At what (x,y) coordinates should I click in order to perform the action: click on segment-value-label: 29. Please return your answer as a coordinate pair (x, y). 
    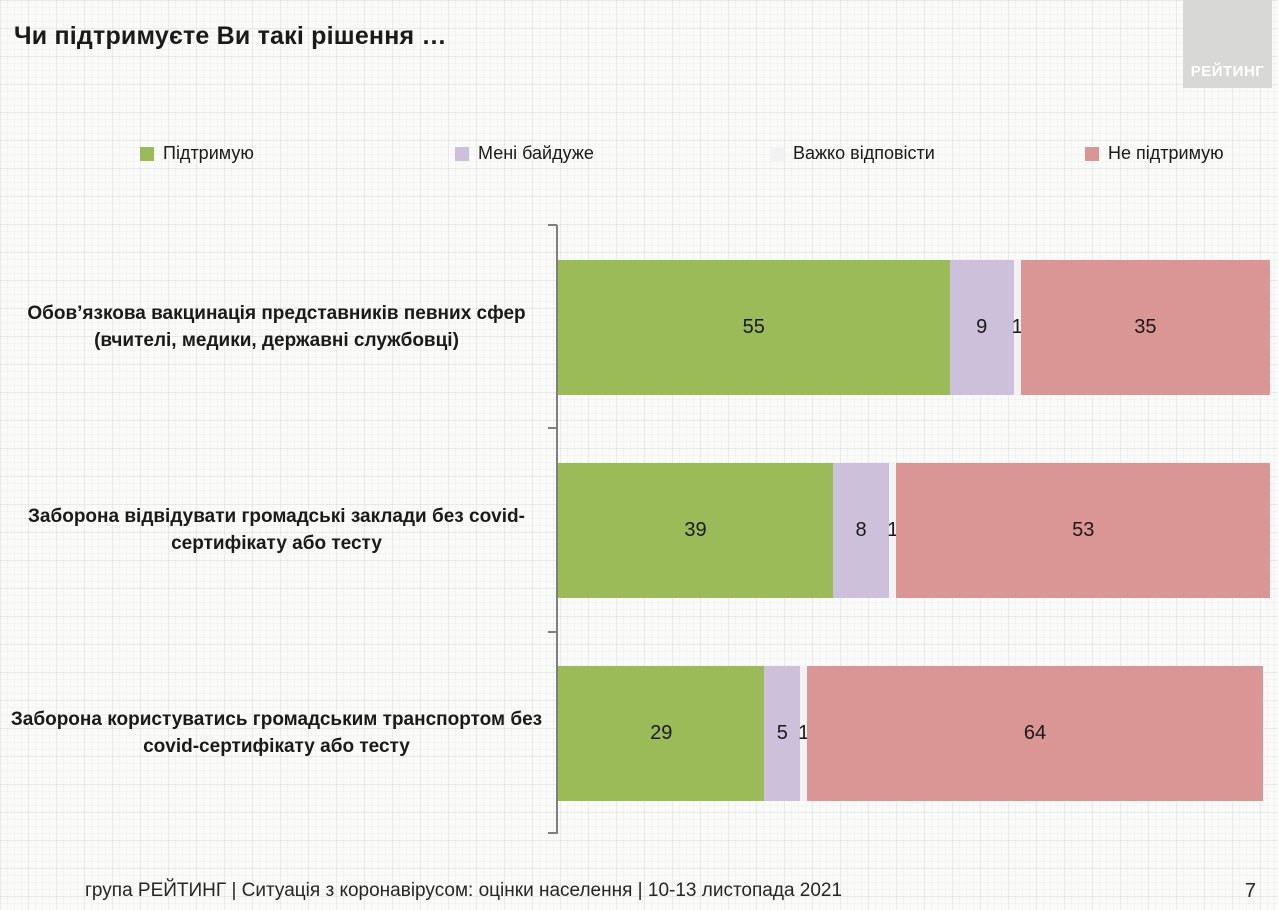
    Looking at the image, I should click on (661, 733).